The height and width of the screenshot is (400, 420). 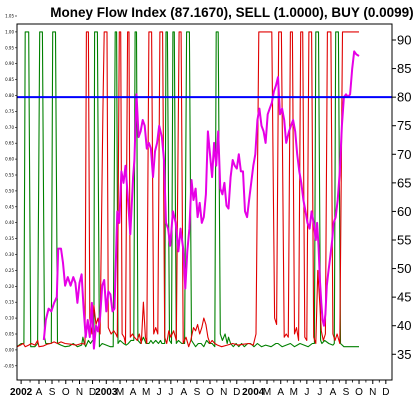 I want to click on left-tick-label: -0.05, so click(x=9, y=365).